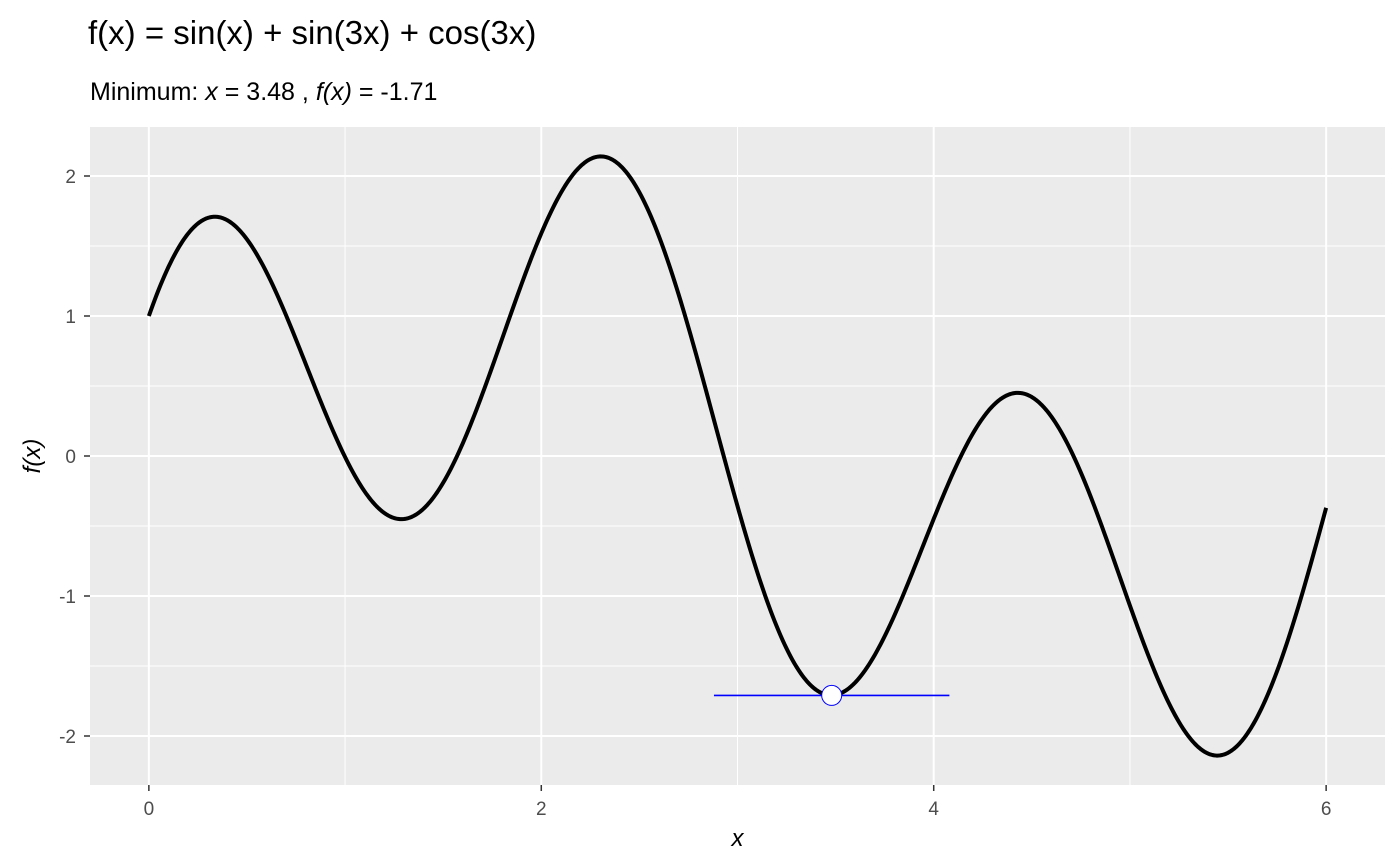 Image resolution: width=1400 pixels, height=866 pixels. I want to click on y-tick-label: -2, so click(67, 737).